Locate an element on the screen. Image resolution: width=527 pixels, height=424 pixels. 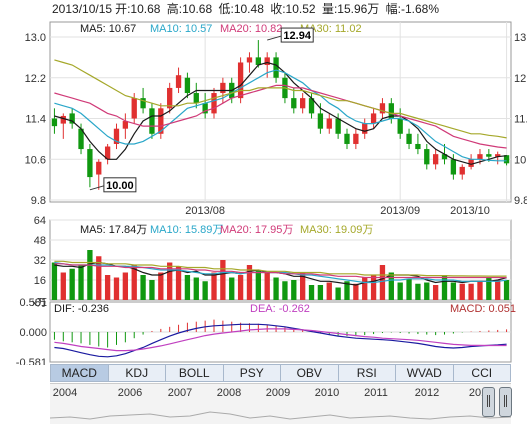
macd-dif-line is located at coordinates (280, 340).